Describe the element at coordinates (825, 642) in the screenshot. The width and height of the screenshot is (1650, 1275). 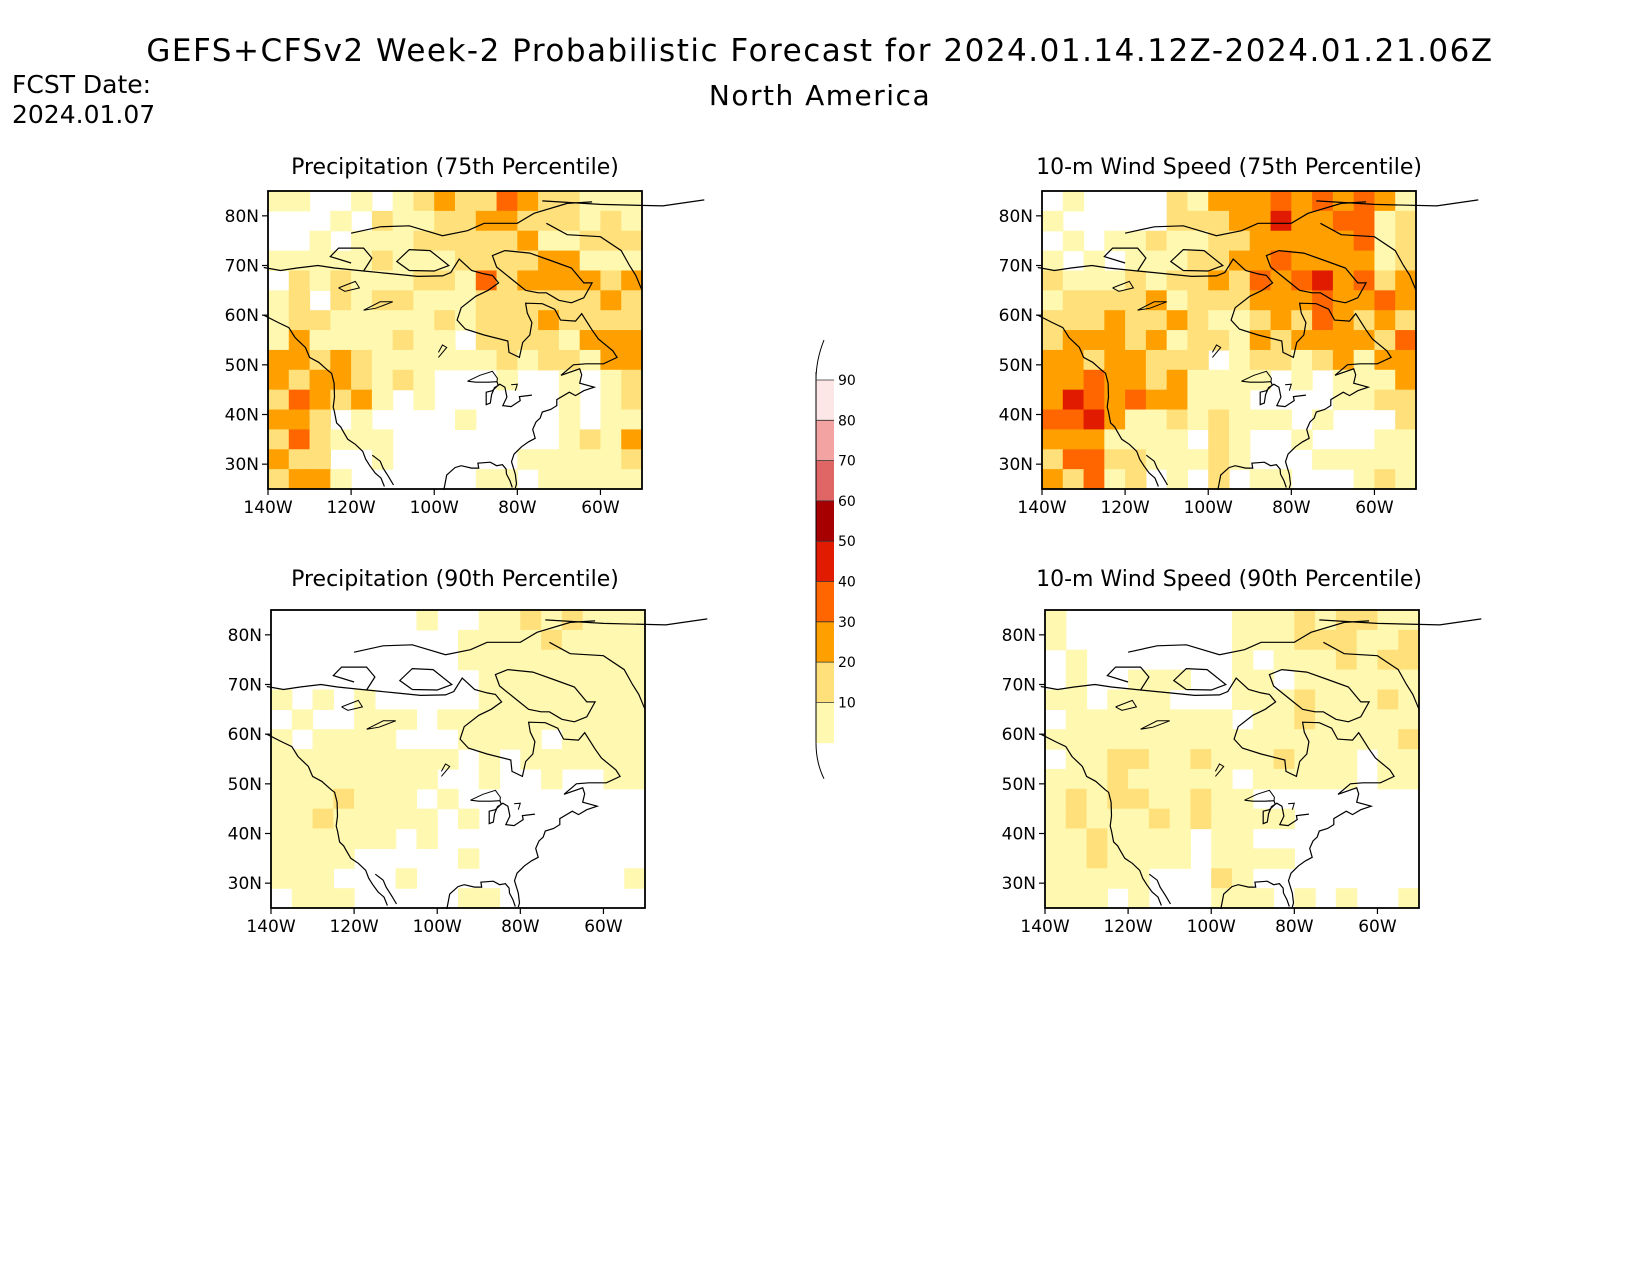
I see `colorbar-swatch` at that location.